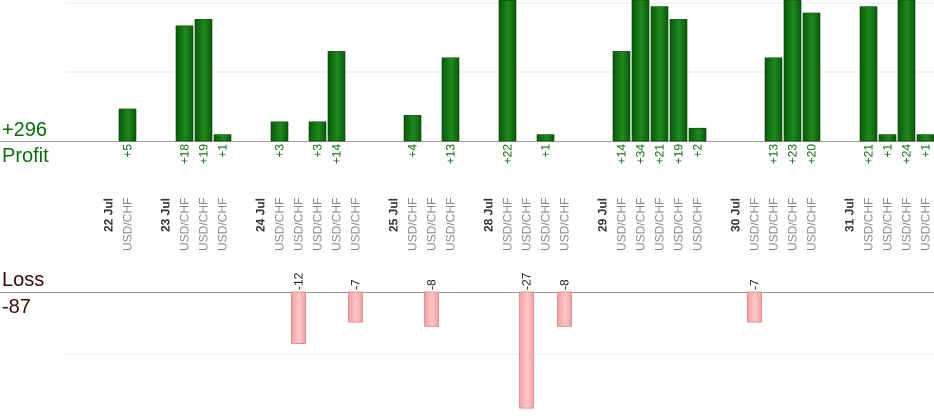 This screenshot has height=420, width=934. What do you see at coordinates (261, 215) in the screenshot?
I see `date-label: 24 Jul` at bounding box center [261, 215].